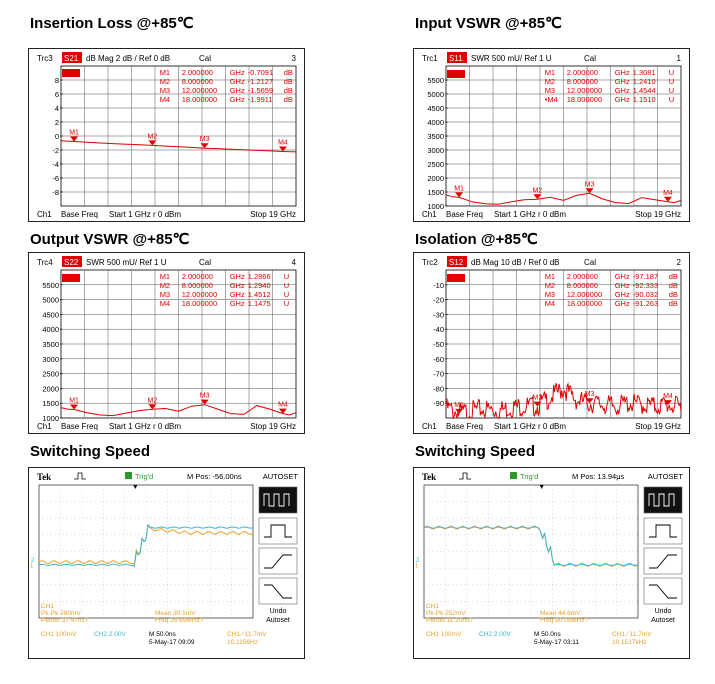 Image resolution: width=715 pixels, height=684 pixels. Describe the element at coordinates (199, 99) in the screenshot. I see `marker-table-freq: 18.000000` at that location.